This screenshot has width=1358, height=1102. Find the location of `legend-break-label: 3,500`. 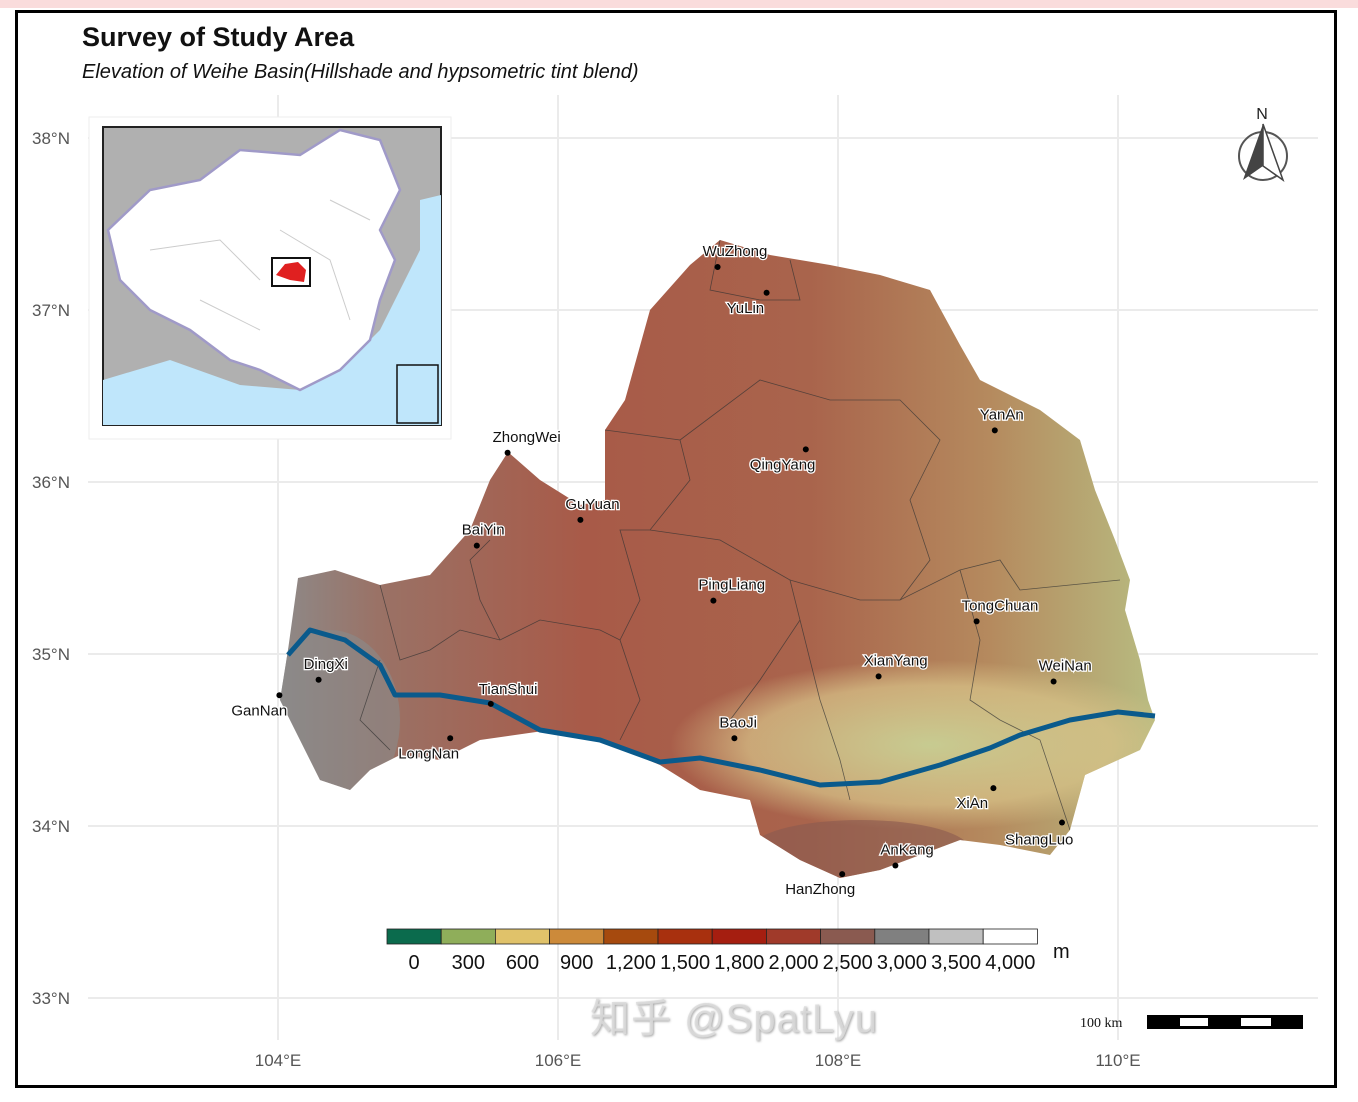

legend-break-label: 3,500 is located at coordinates (956, 963).